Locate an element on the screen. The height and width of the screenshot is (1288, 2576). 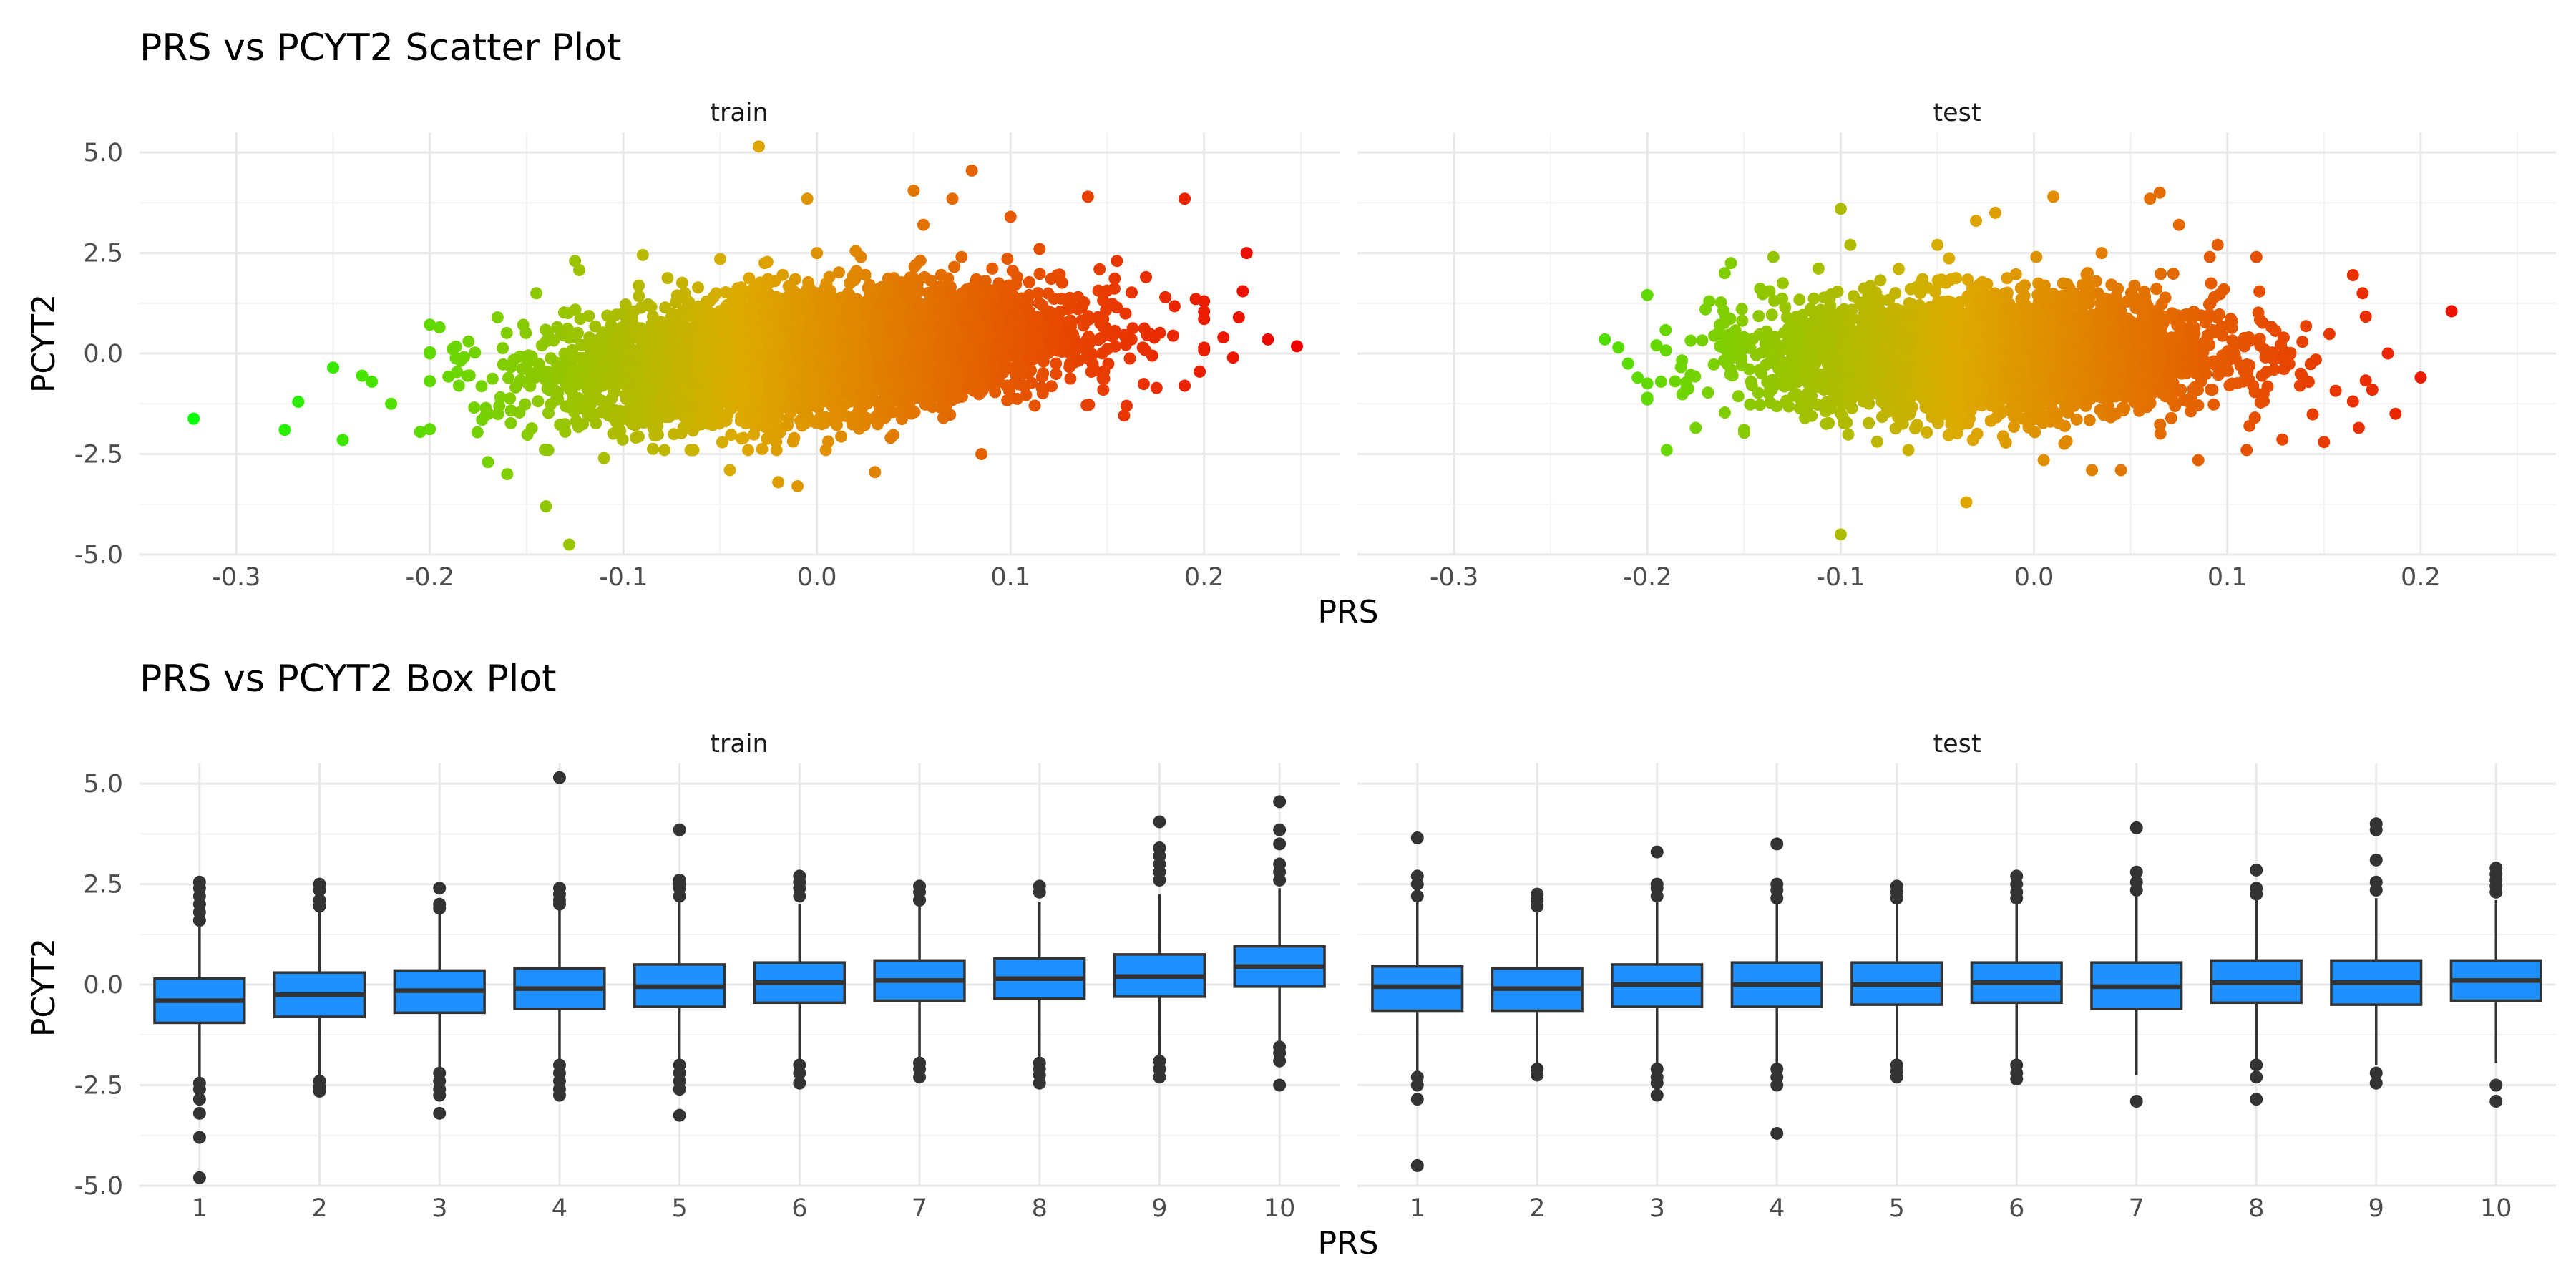
scatter-strip-test: test is located at coordinates (1957, 113).